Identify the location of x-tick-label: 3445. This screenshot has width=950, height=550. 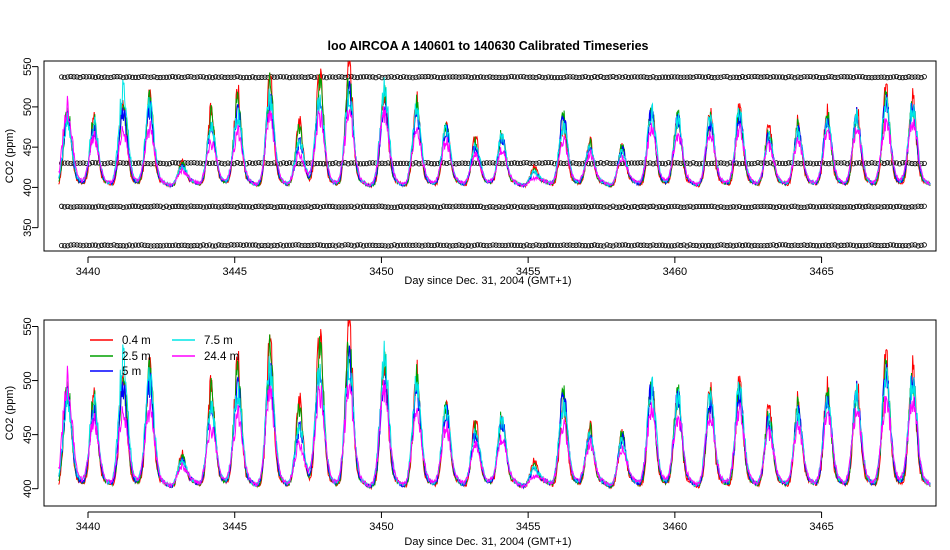
(234, 527).